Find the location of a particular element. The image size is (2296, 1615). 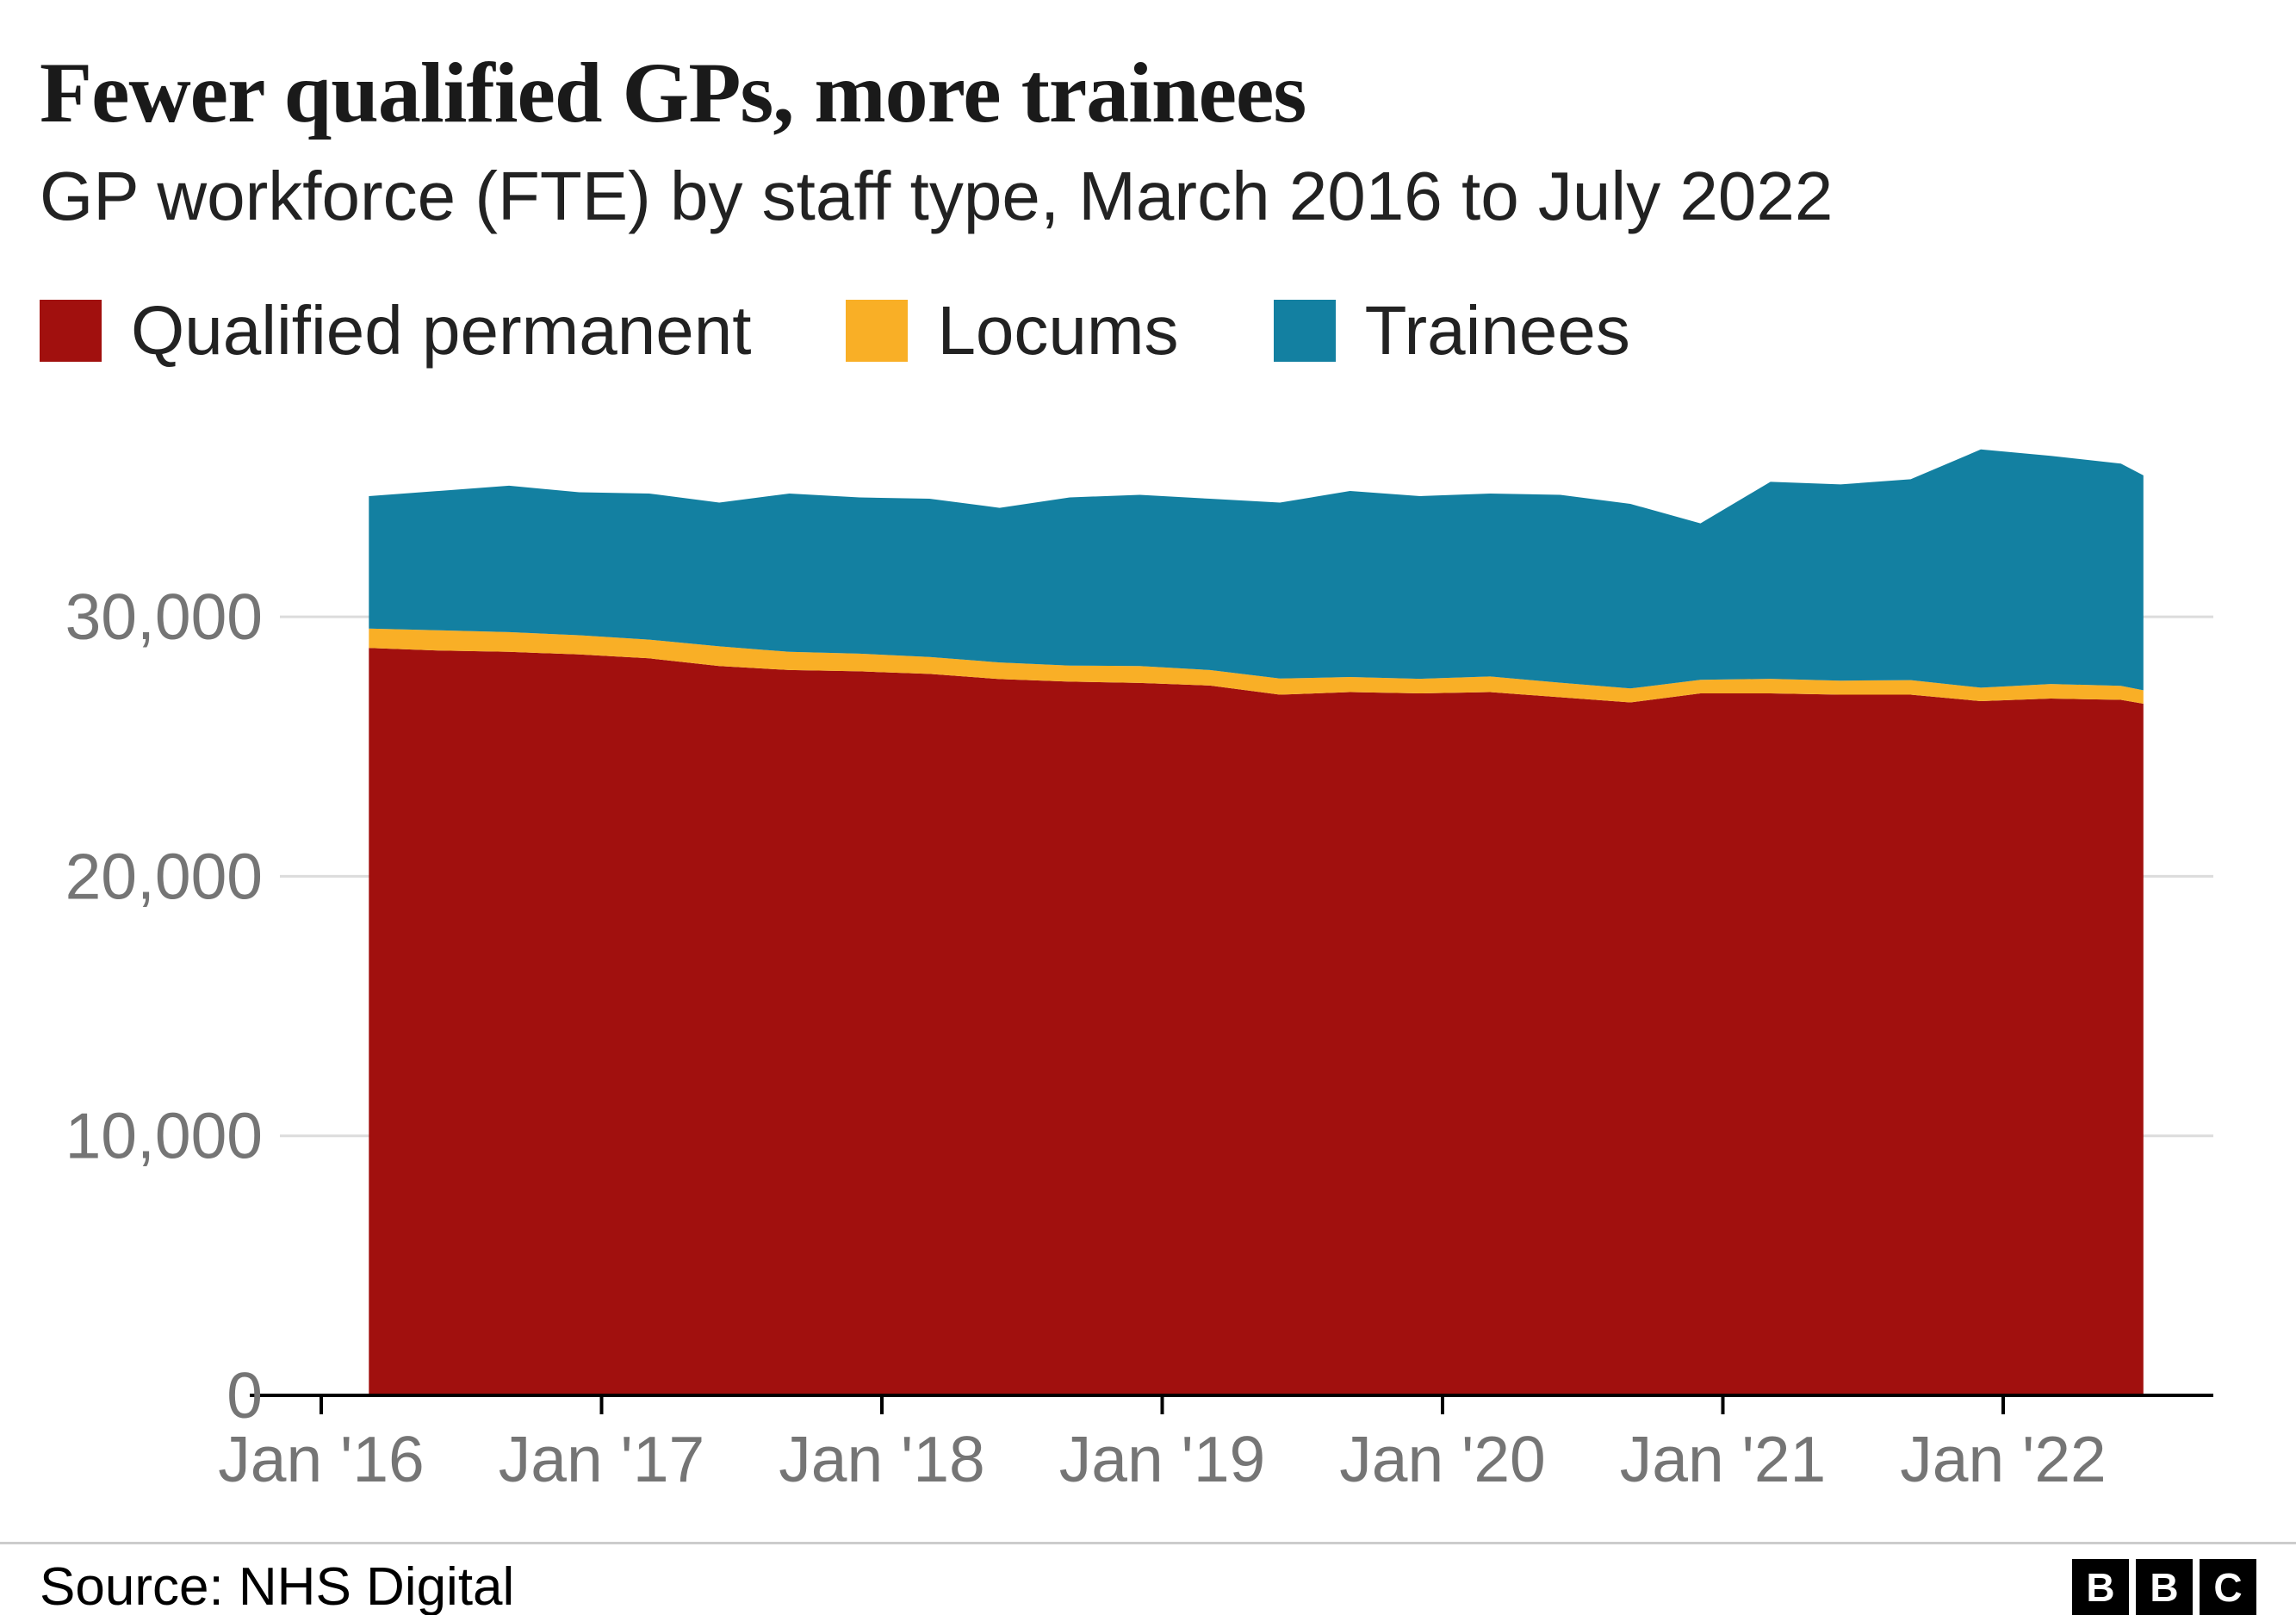

area-locums is located at coordinates (1256, 666).